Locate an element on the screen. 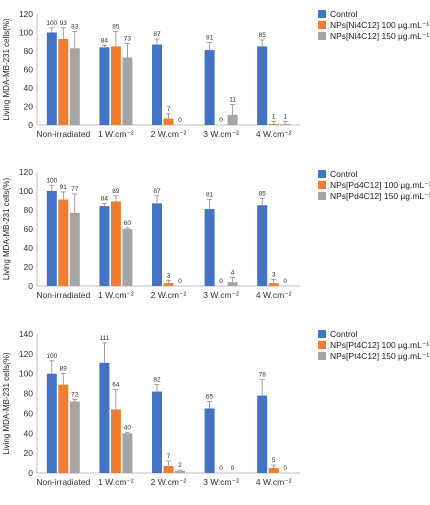 The width and height of the screenshot is (430, 505). data-label-nps-ni4c12-150-g-ml-non-irradiated: 83 is located at coordinates (75, 27).